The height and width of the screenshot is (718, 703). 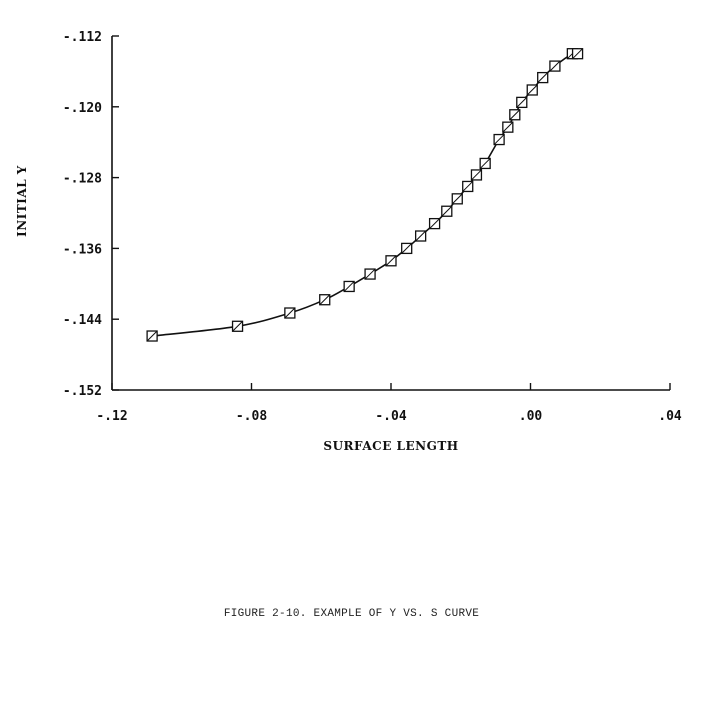 What do you see at coordinates (531, 416) in the screenshot?
I see `x-tick-label: .00` at bounding box center [531, 416].